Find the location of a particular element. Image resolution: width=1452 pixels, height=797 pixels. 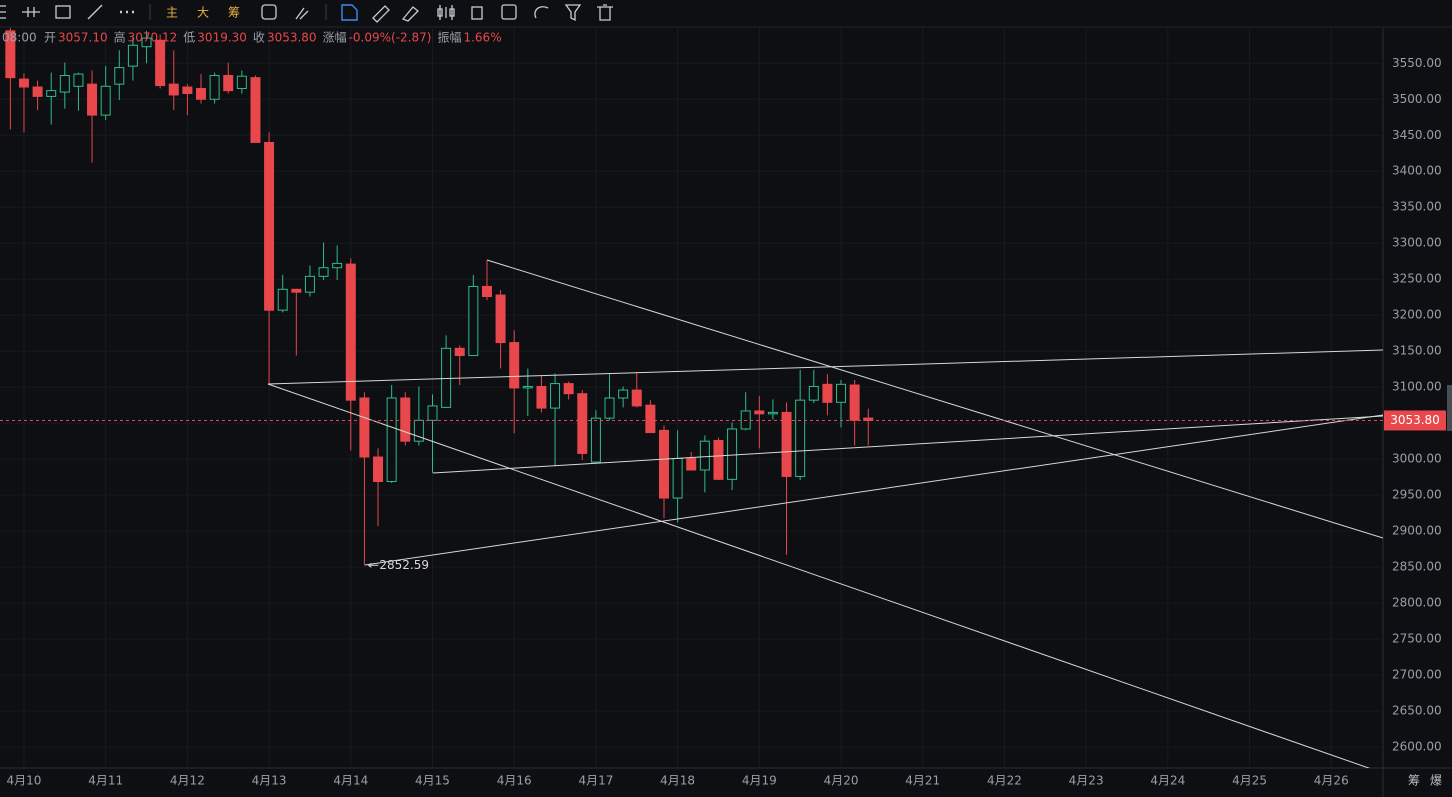

header-value: 3057.10 is located at coordinates (83, 38).